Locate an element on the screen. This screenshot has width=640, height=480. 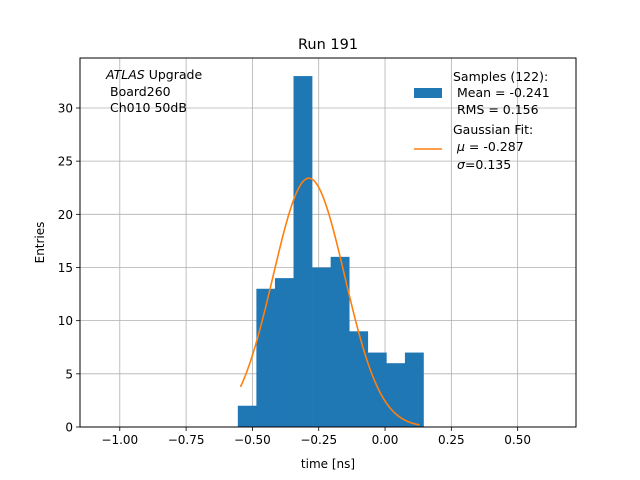
y-tick-label-1: 5 is located at coordinates (69, 374).